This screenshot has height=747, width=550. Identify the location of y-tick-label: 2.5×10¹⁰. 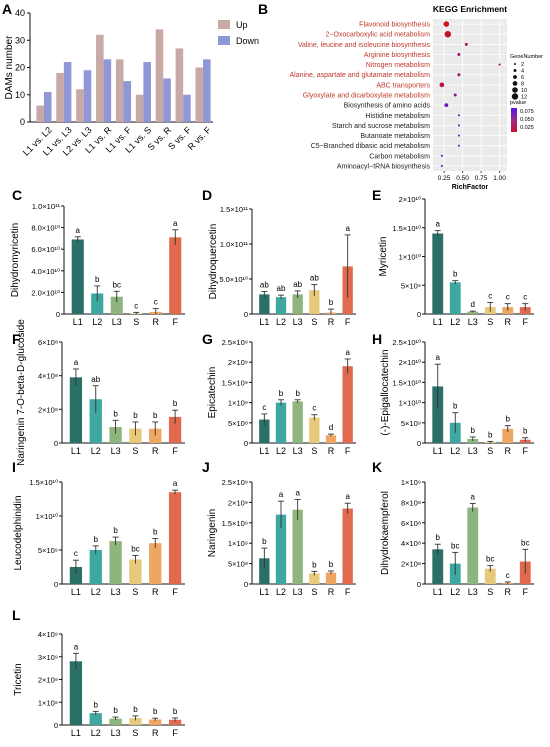
(406, 342).